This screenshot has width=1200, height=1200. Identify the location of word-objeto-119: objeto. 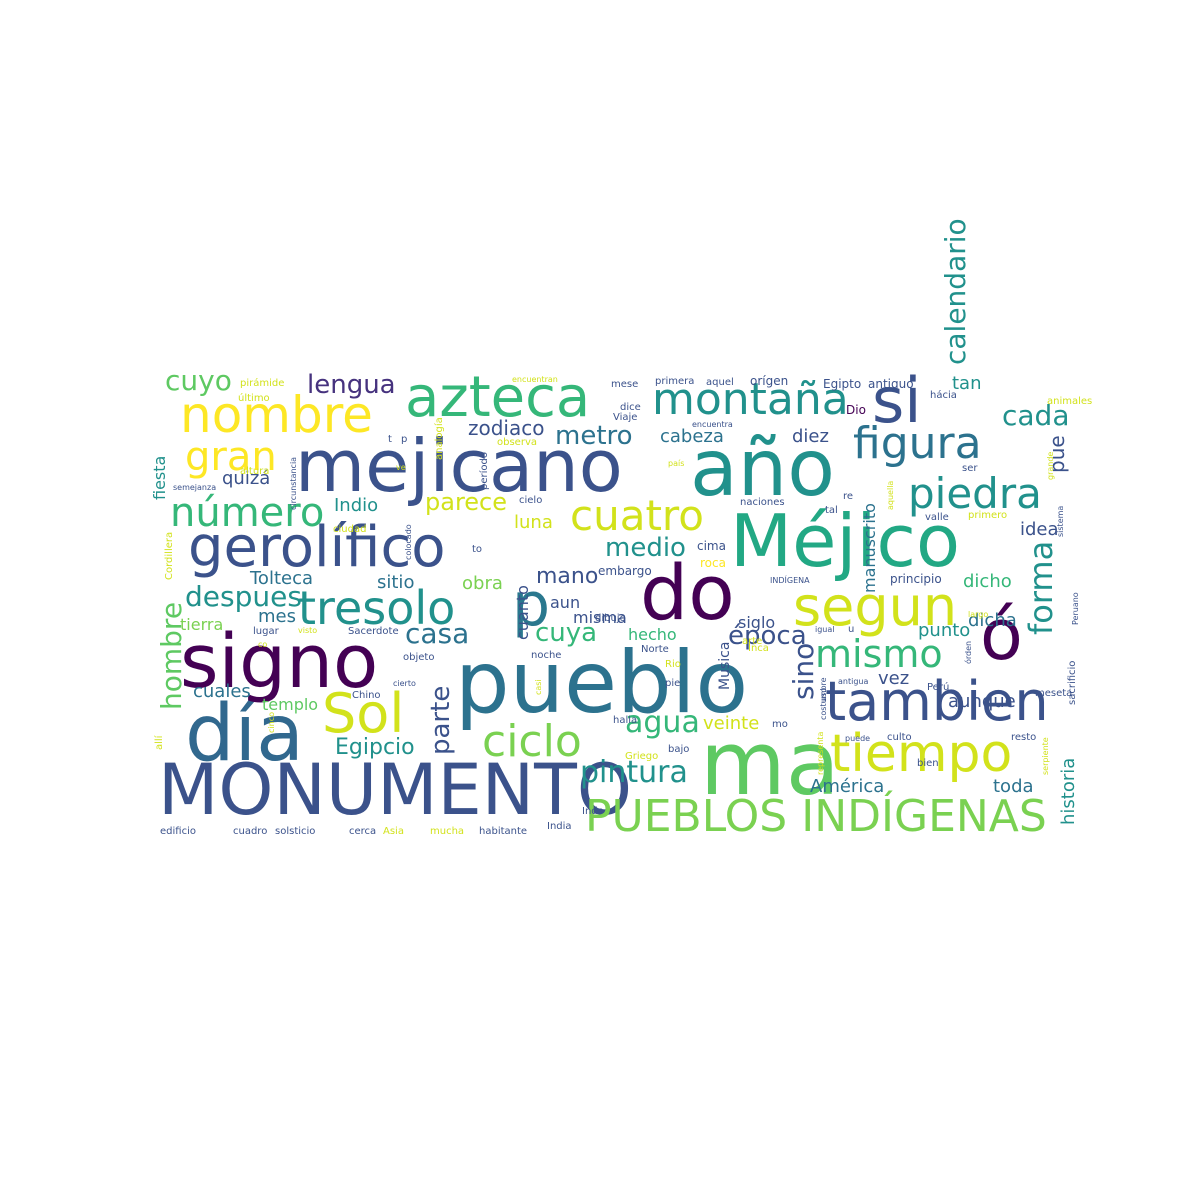
(419, 657).